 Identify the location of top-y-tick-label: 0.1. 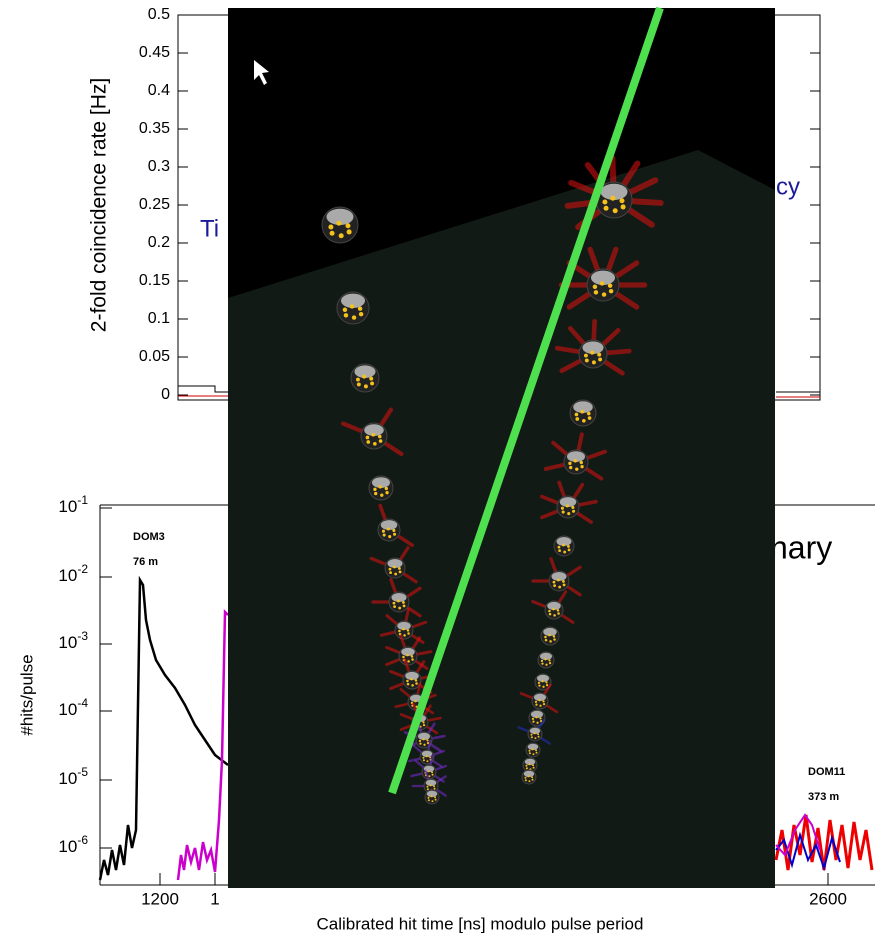
(159, 318).